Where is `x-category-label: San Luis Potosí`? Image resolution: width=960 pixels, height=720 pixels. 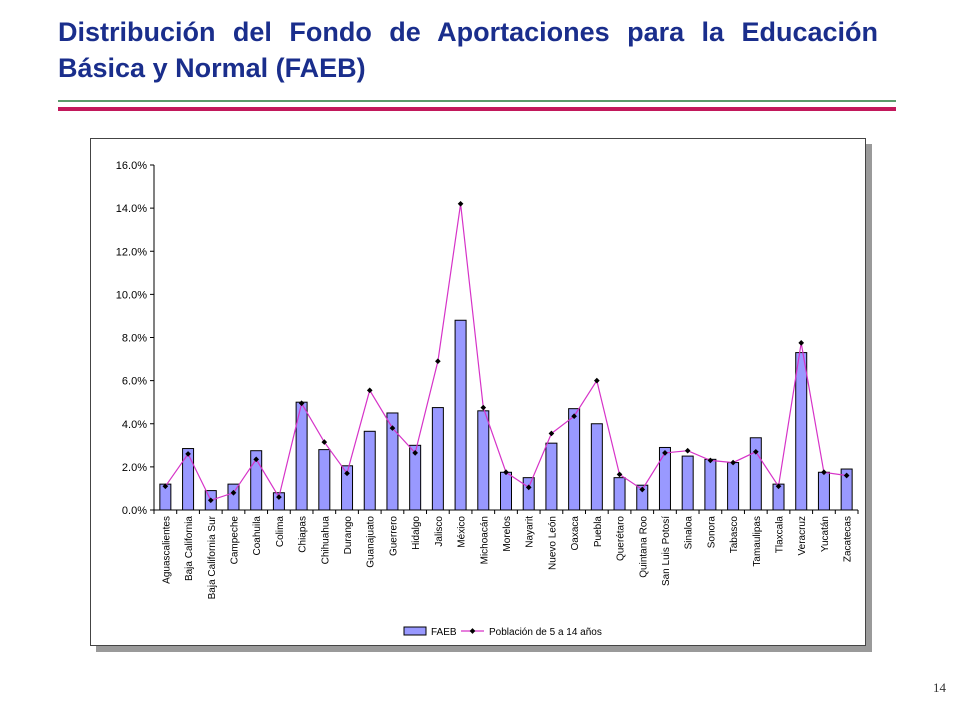
x-category-label: San Luis Potosí is located at coordinates (666, 551).